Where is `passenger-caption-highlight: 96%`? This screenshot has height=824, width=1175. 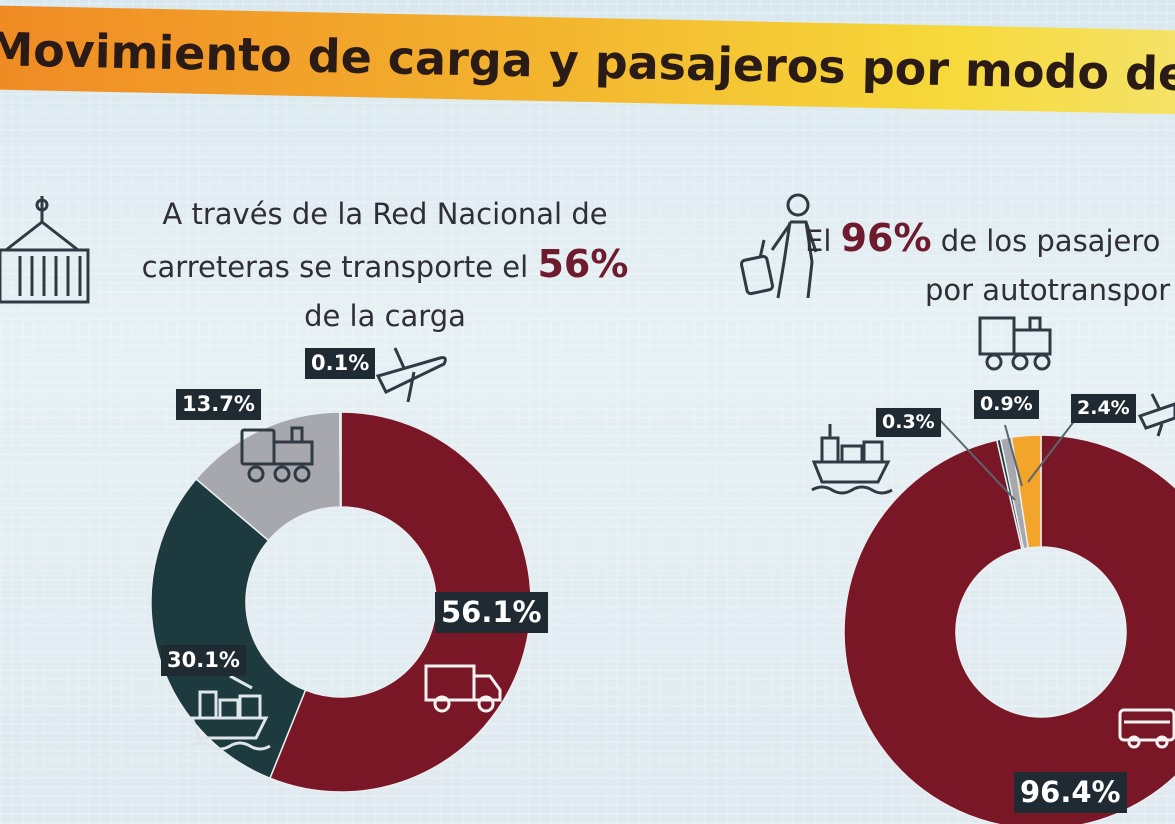 passenger-caption-highlight: 96% is located at coordinates (886, 238).